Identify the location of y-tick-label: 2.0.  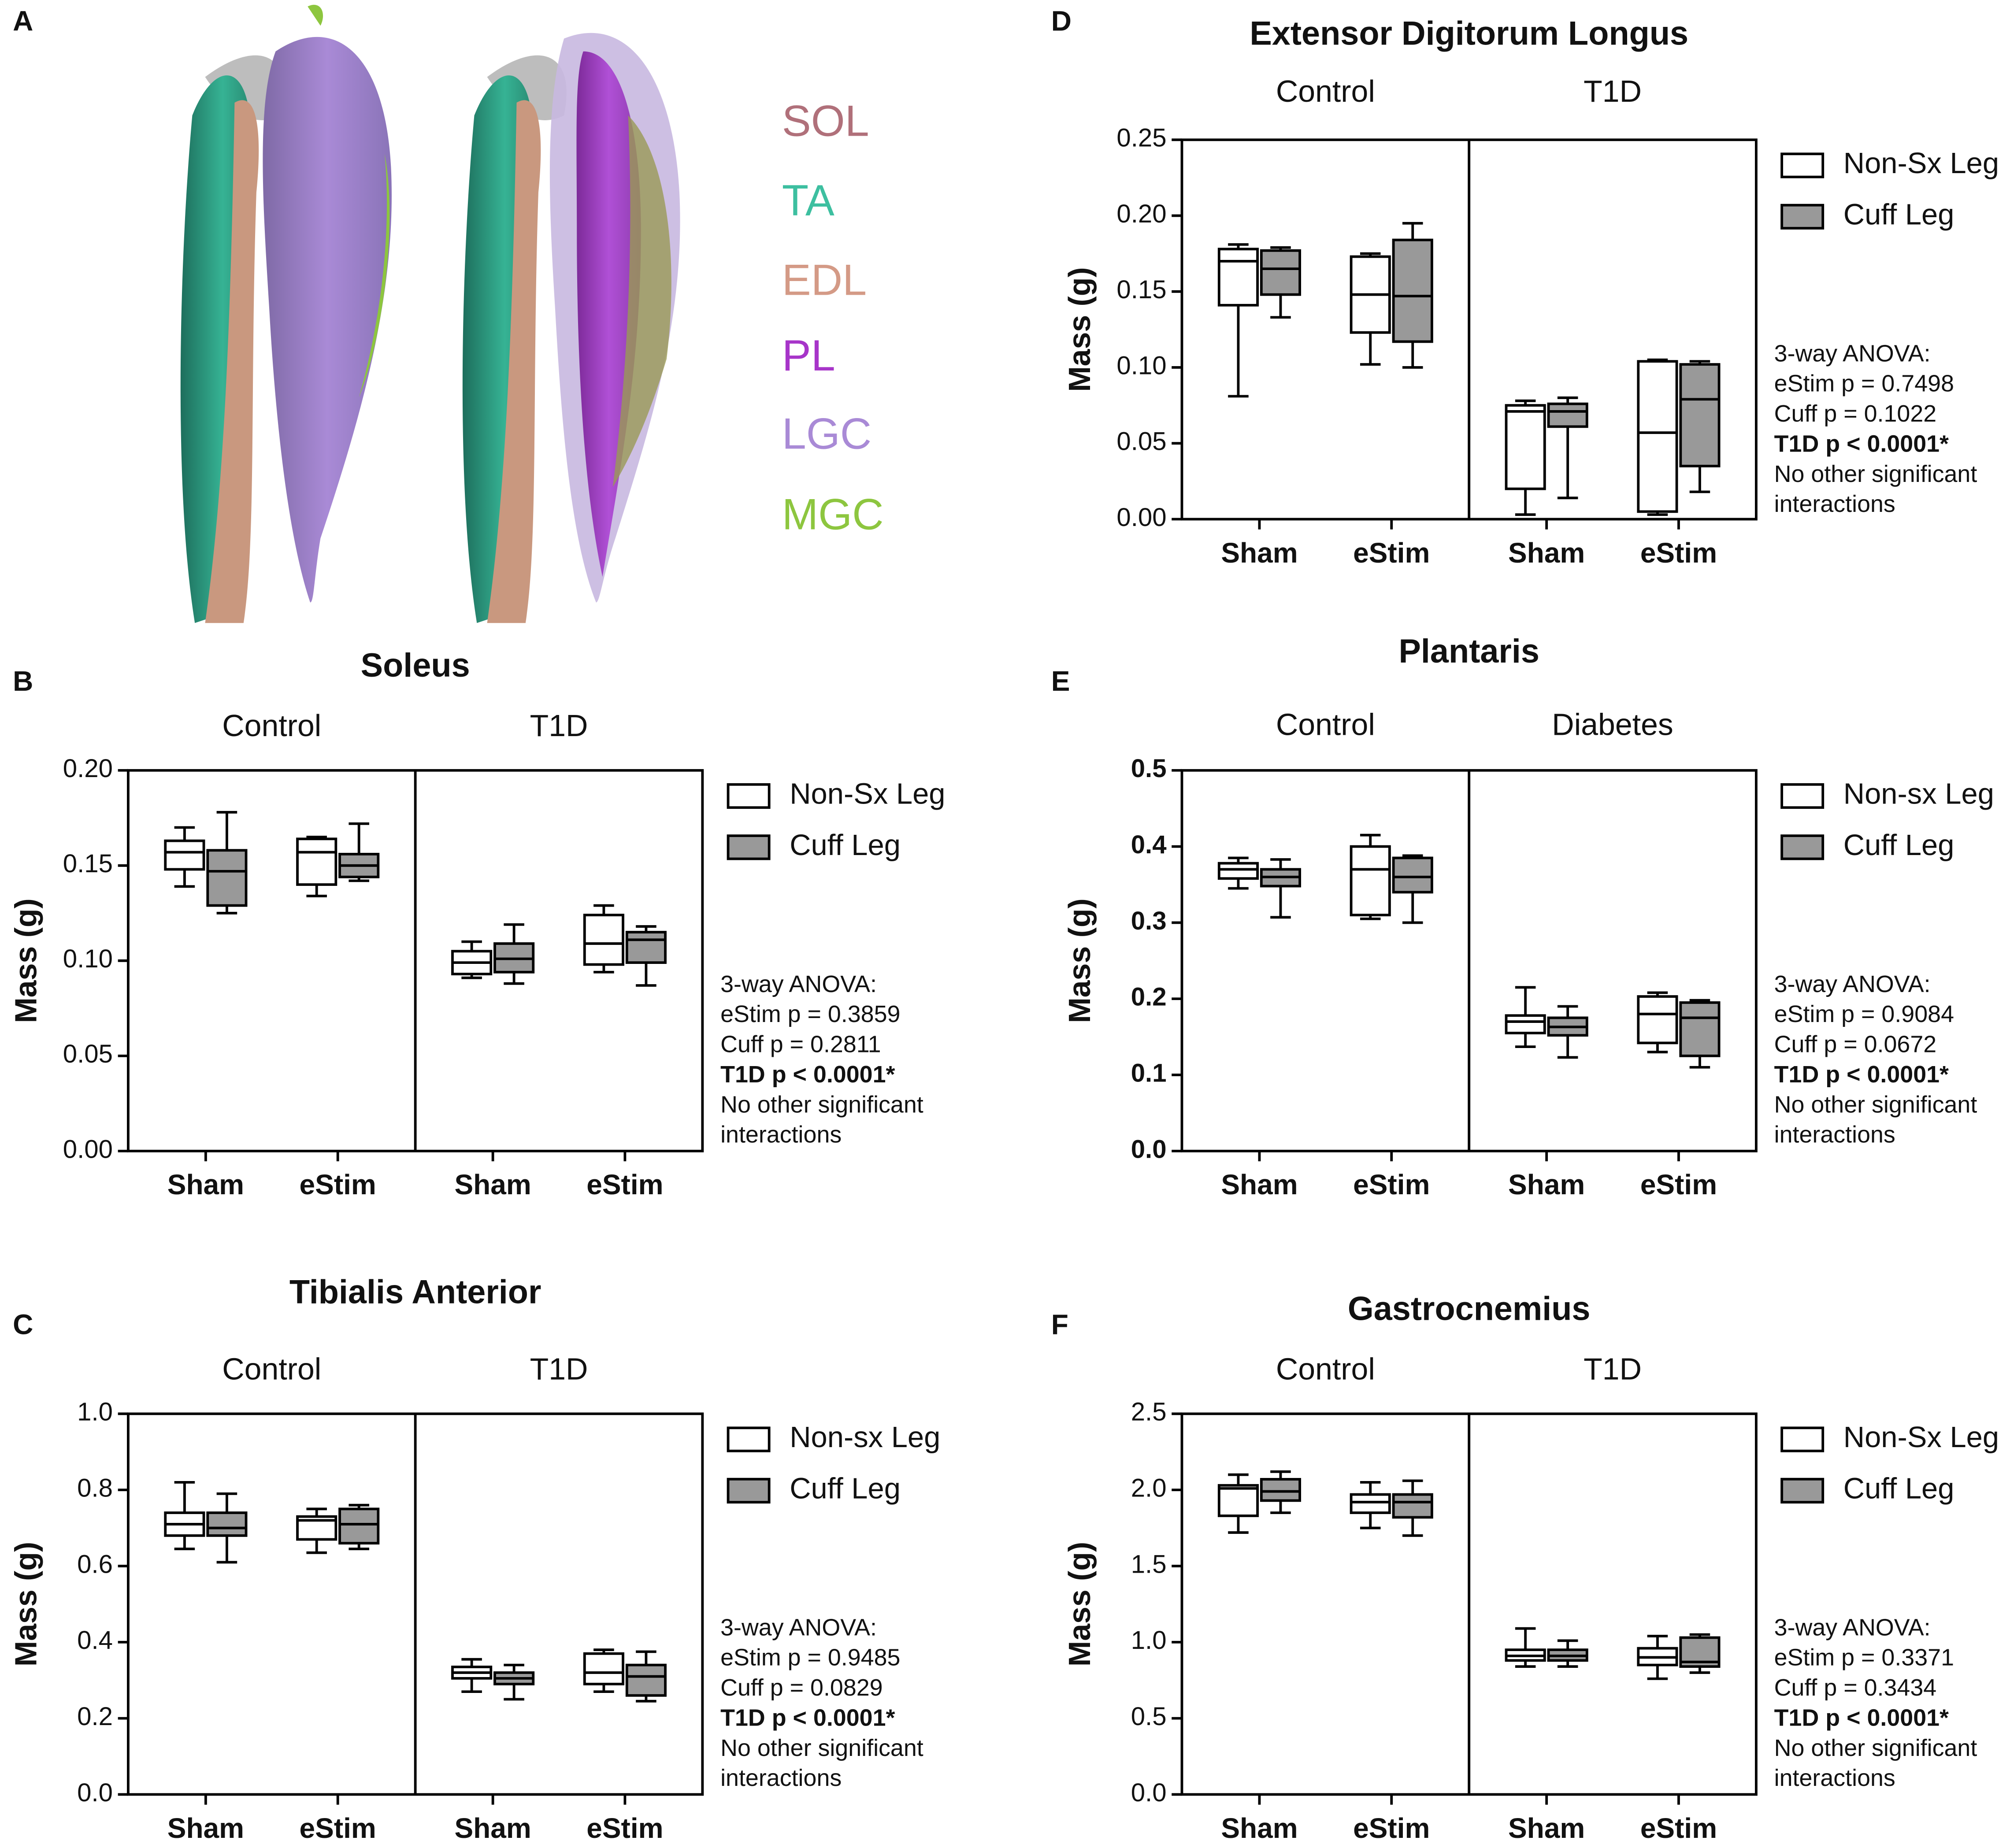
(1149, 1488).